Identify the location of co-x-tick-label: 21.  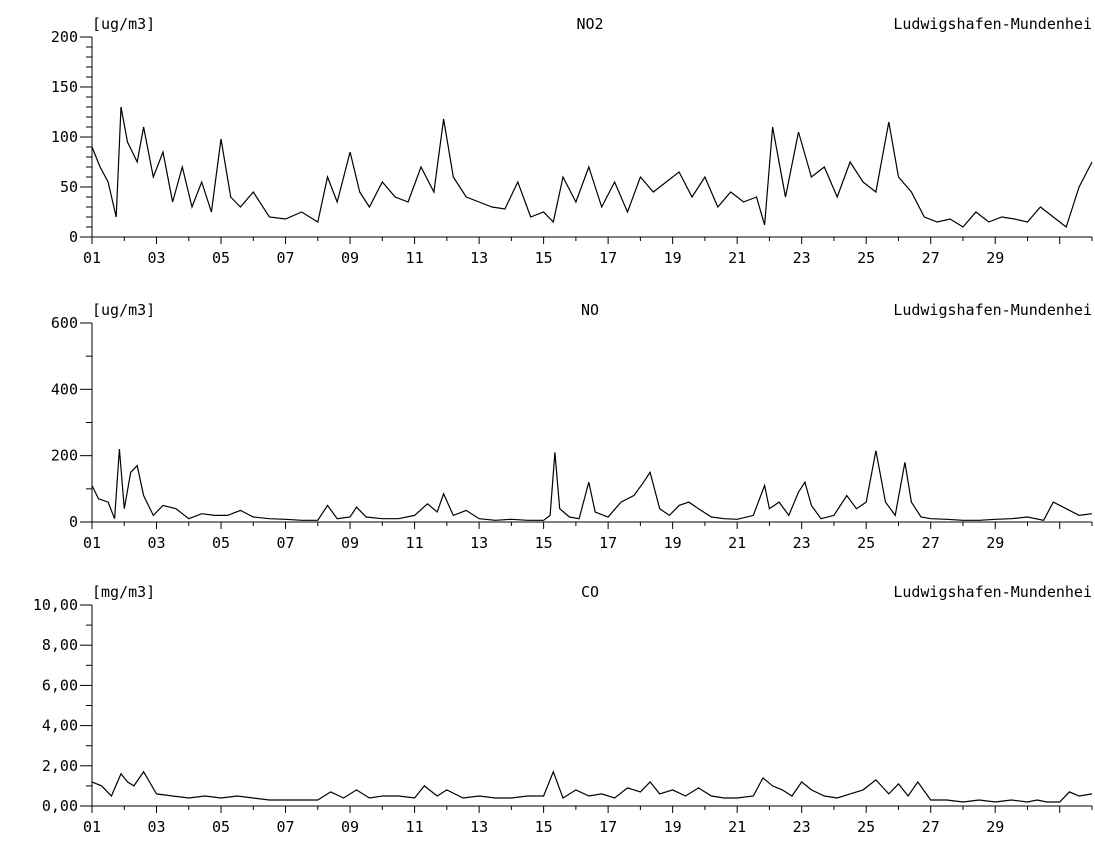
(737, 827).